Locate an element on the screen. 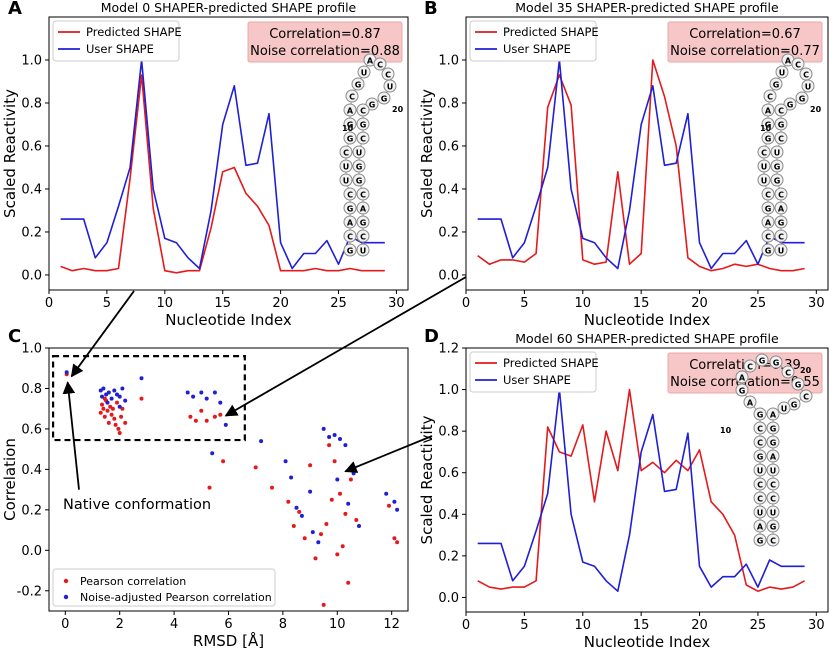 The width and height of the screenshot is (837, 651). panel-label-d: D is located at coordinates (431, 336).